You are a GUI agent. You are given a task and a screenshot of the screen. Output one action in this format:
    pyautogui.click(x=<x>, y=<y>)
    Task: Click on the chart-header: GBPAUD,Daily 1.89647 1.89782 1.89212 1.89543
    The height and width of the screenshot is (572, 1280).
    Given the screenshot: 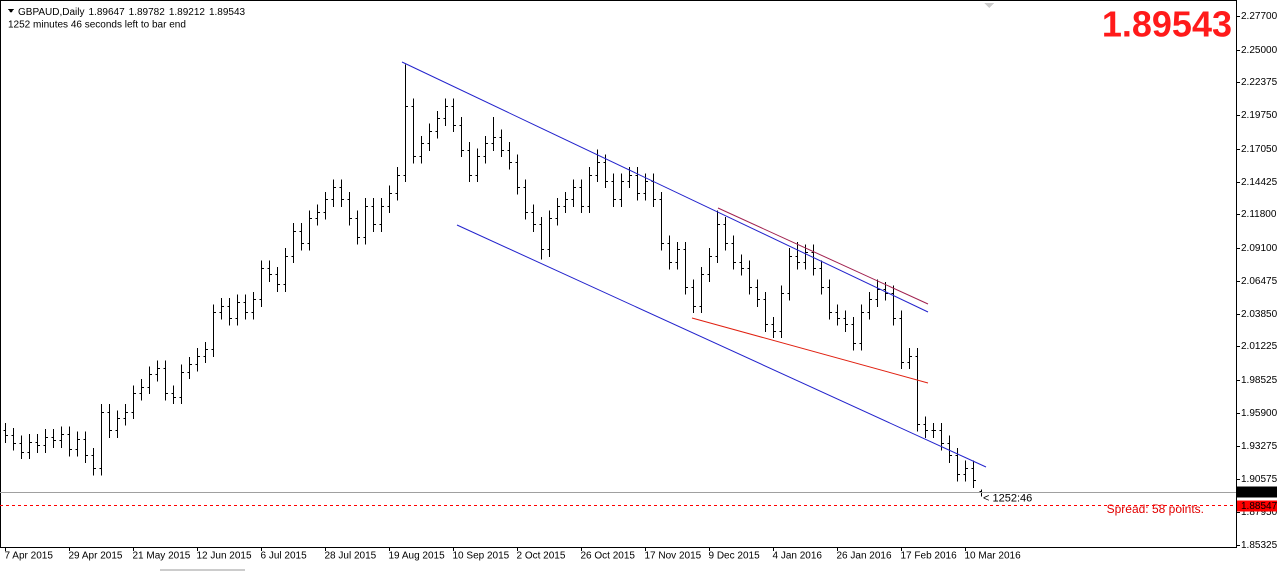 What is the action you would take?
    pyautogui.click(x=132, y=12)
    